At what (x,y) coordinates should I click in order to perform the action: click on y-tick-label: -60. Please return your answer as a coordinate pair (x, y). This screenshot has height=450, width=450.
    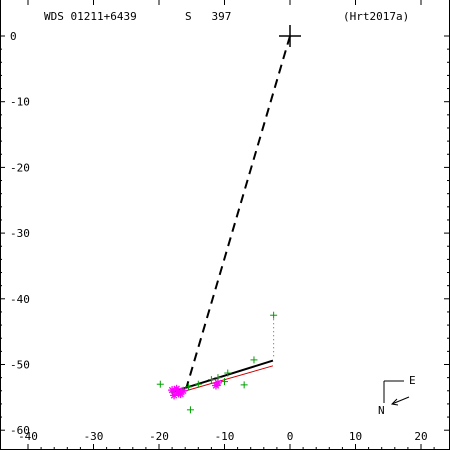
    Looking at the image, I should click on (20, 430).